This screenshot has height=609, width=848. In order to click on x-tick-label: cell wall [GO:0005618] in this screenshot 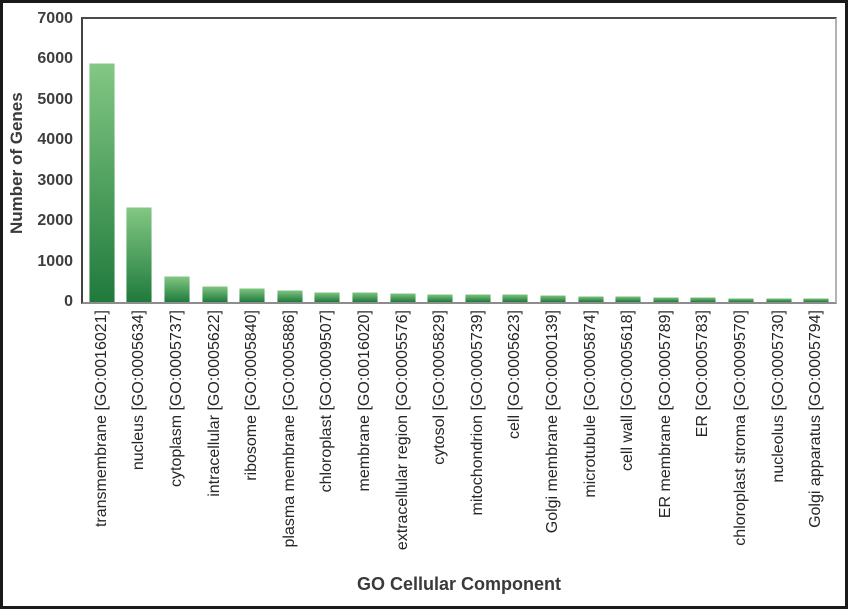, I will do `click(627, 390)`.